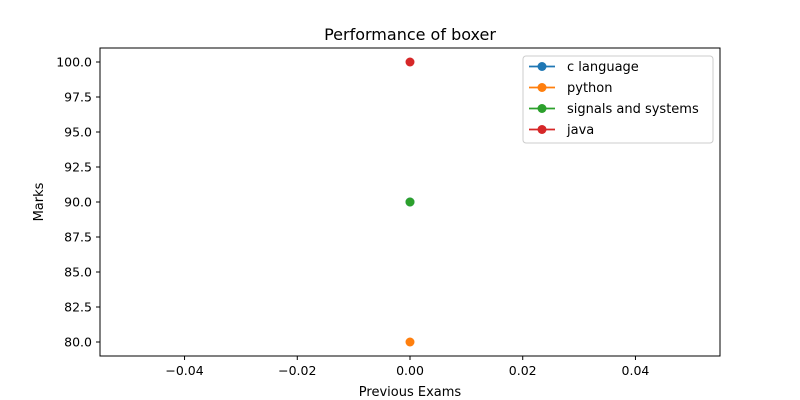  I want to click on chart-title: Performance of boxer, so click(410, 34).